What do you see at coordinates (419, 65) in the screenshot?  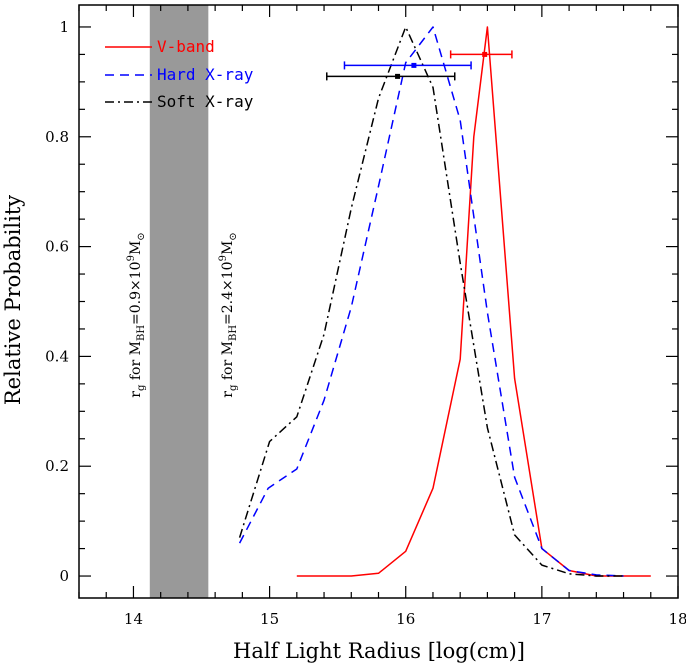 I see `errorbar-layer` at bounding box center [419, 65].